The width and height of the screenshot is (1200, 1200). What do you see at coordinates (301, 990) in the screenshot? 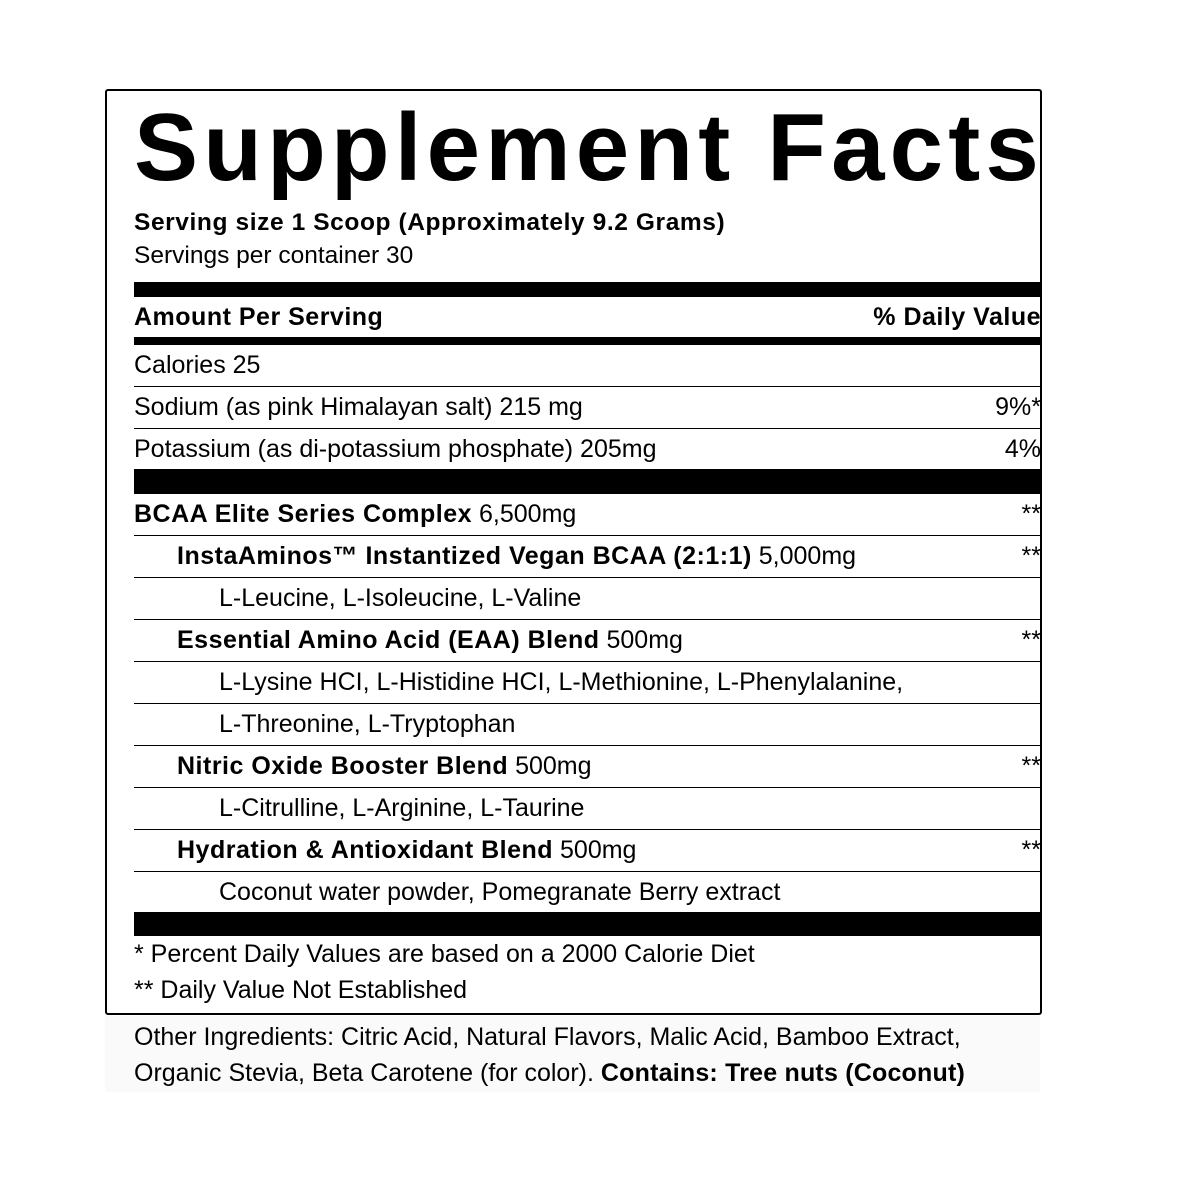
I see `footnote-not-established: ** Daily Value Not Established` at bounding box center [301, 990].